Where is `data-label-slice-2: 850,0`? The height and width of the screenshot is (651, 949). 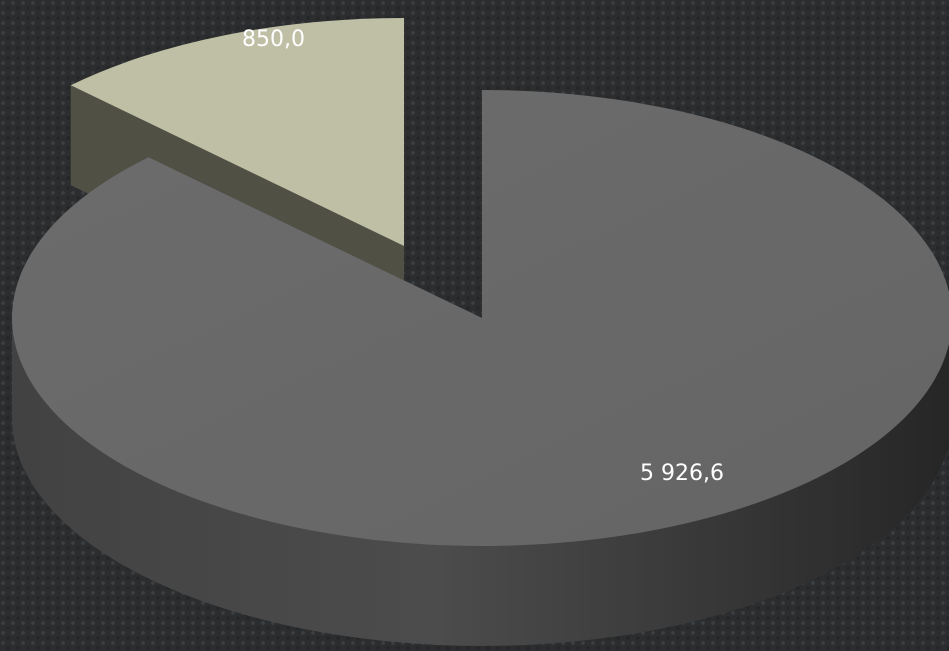
data-label-slice-2: 850,0 is located at coordinates (273, 39).